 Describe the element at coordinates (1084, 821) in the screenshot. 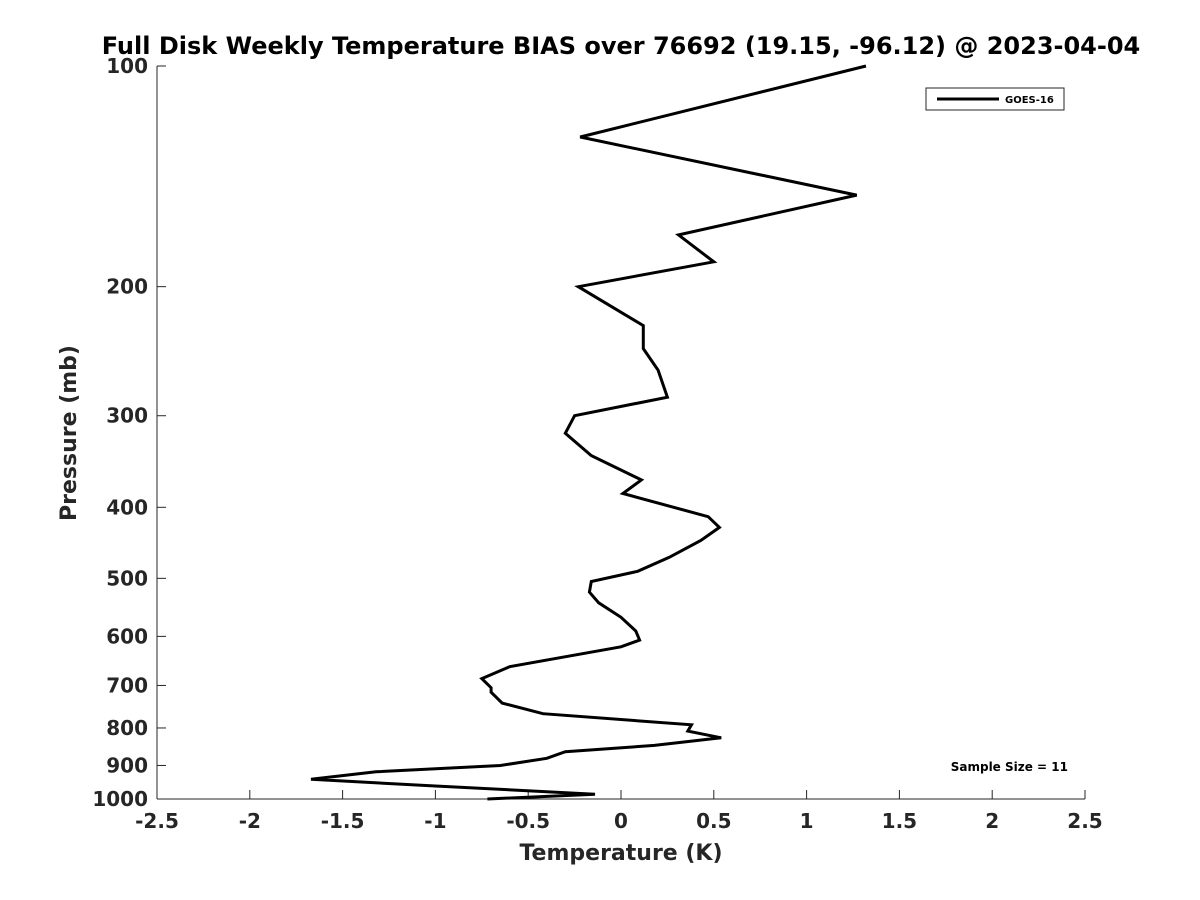

I see `x-tick-label: 2.5` at that location.